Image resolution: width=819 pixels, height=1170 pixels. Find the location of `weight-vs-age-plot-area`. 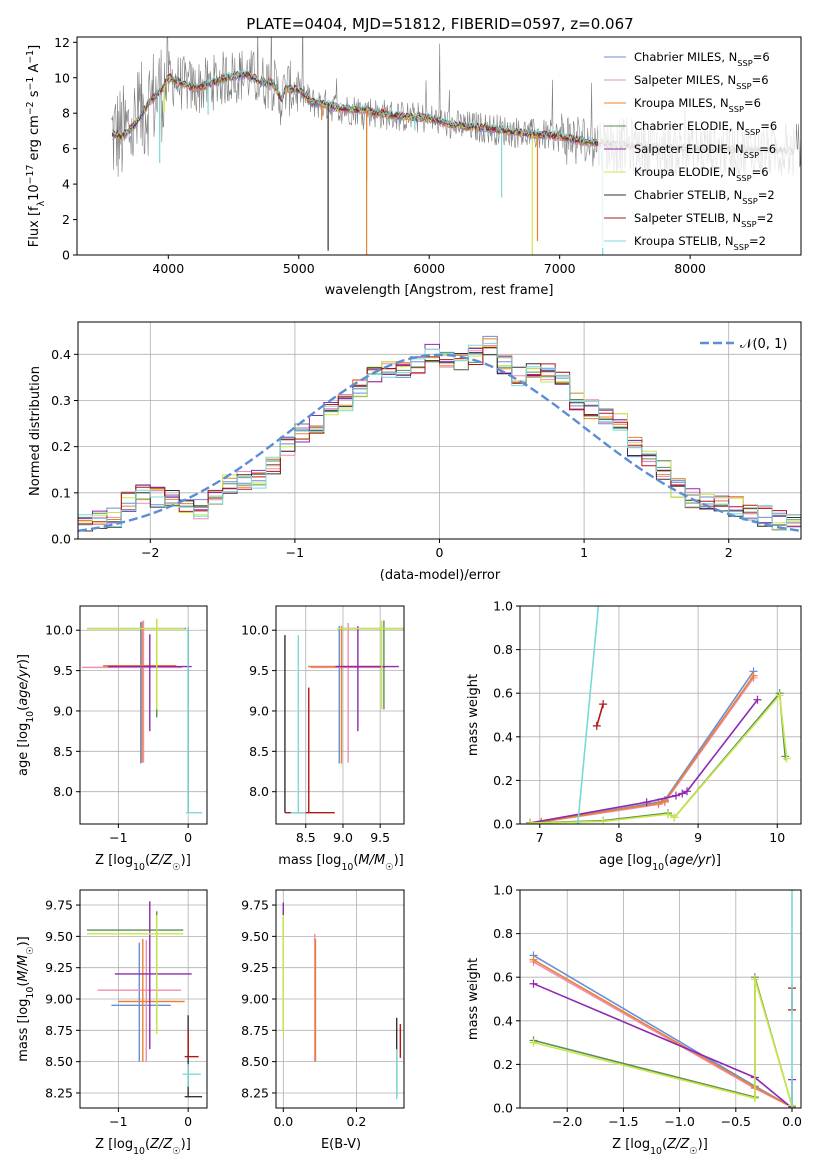

weight-vs-age-plot-area is located at coordinates (658, 715).